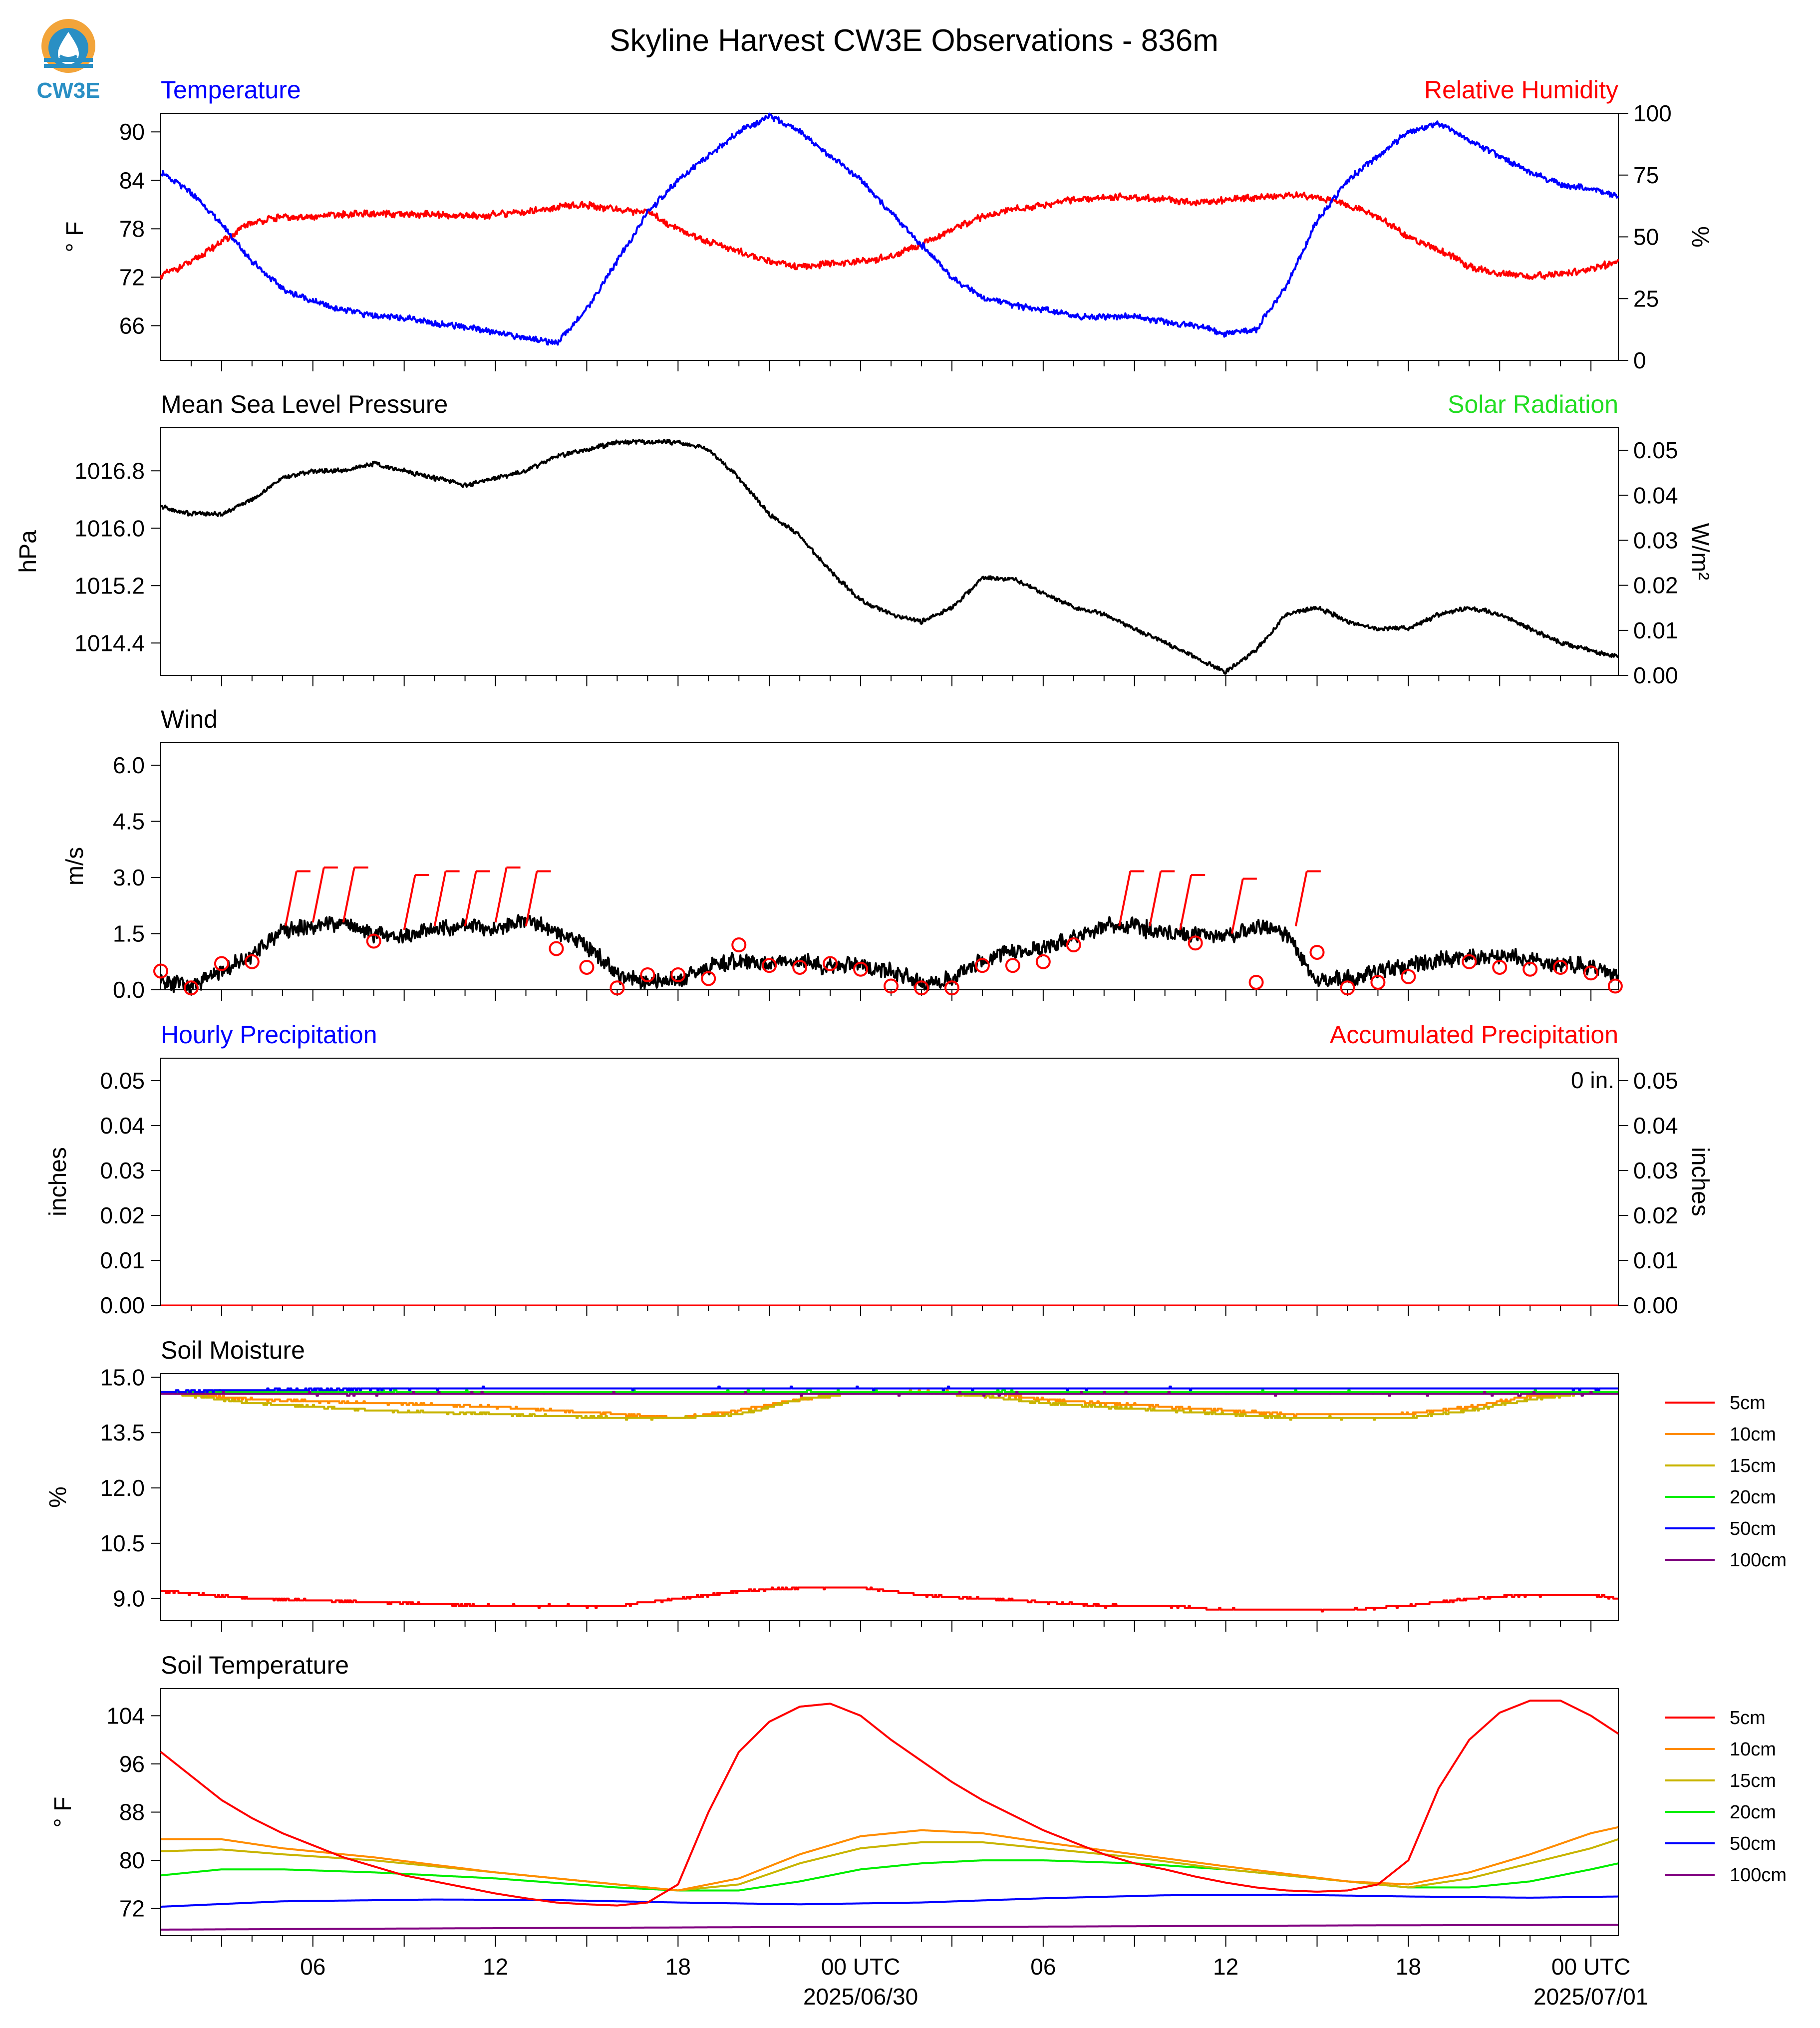 Image resolution: width=1820 pixels, height=2028 pixels. What do you see at coordinates (1592, 1080) in the screenshot?
I see `accumulated-total-label: 0 in.` at bounding box center [1592, 1080].